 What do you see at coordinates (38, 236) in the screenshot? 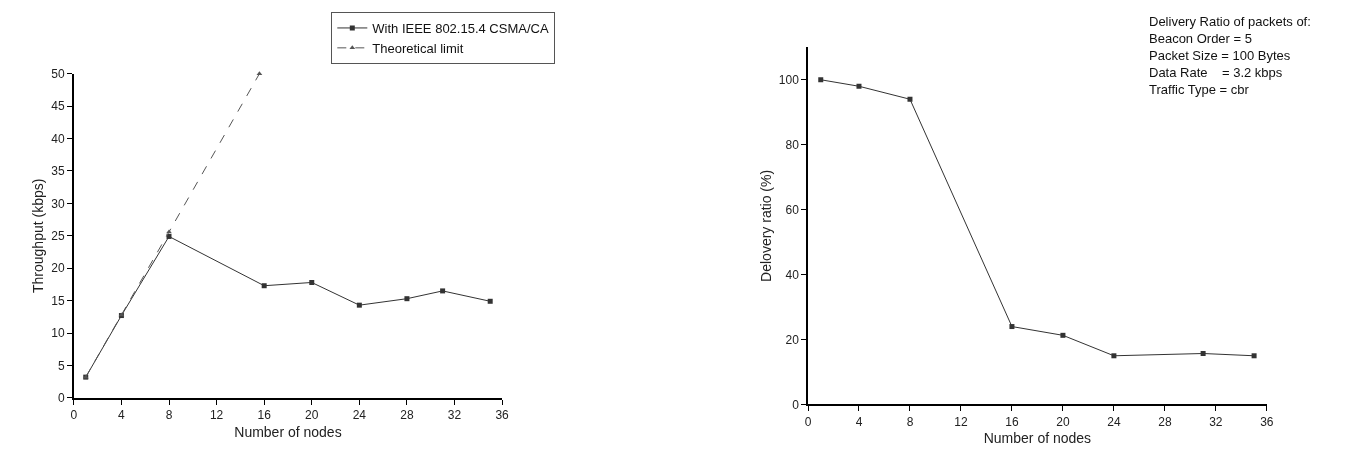
I see `y-axis-title: Throughput (kbps)` at bounding box center [38, 236].